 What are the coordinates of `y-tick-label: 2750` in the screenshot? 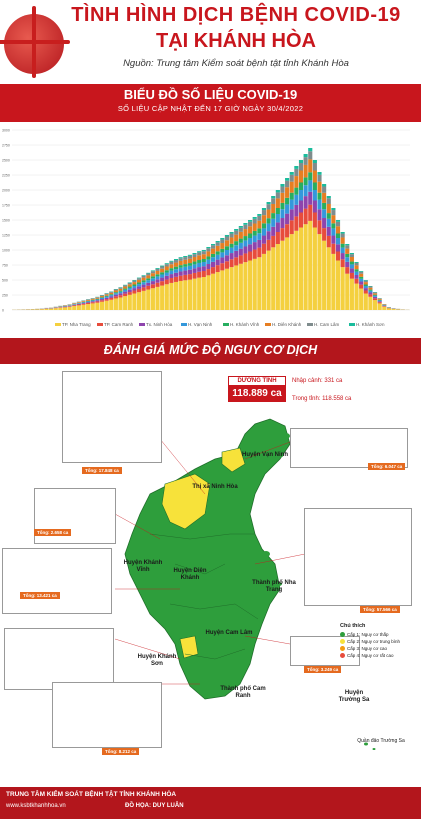 It's located at (6, 146).